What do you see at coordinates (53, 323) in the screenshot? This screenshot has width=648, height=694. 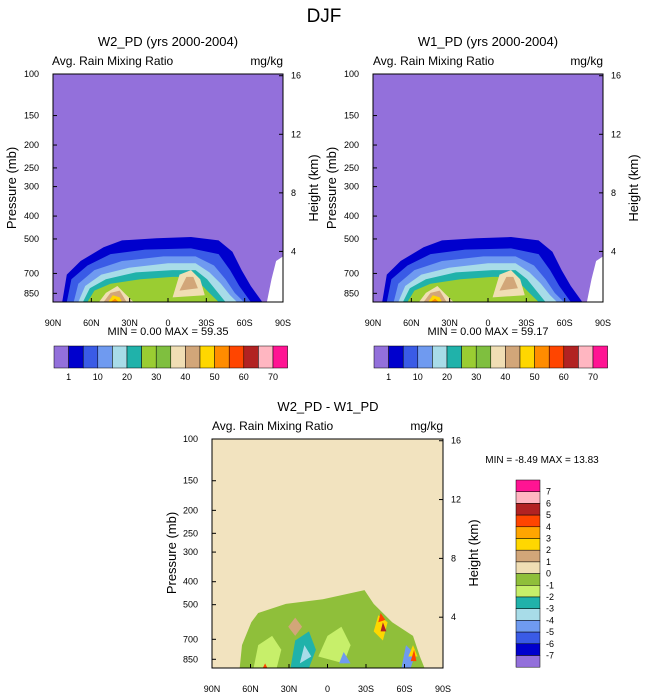 I see `x-tick-label: 90N` at bounding box center [53, 323].